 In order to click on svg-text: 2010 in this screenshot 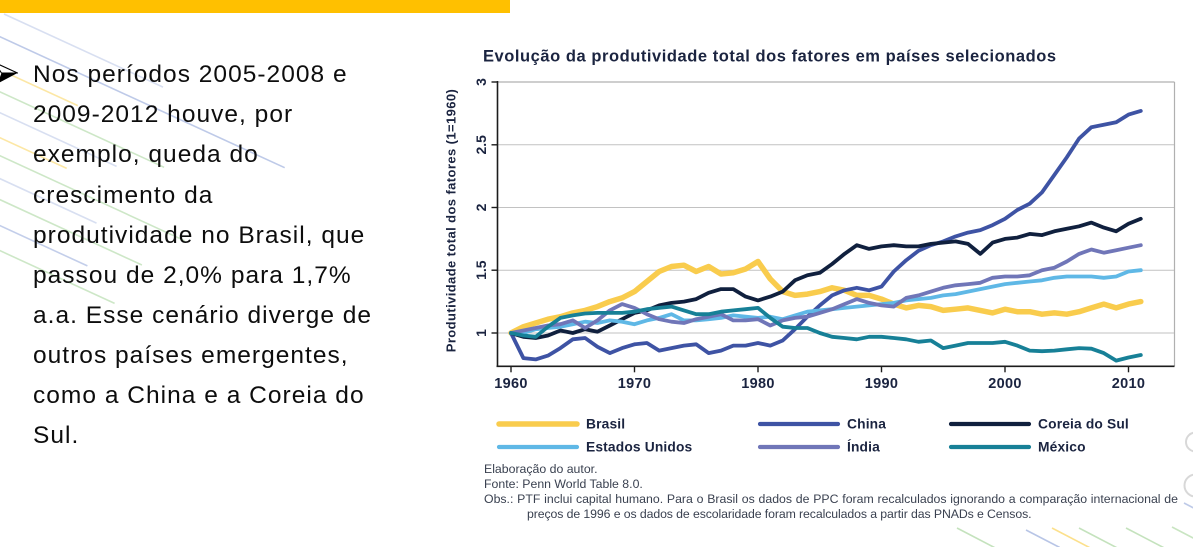, I will do `click(1128, 384)`.